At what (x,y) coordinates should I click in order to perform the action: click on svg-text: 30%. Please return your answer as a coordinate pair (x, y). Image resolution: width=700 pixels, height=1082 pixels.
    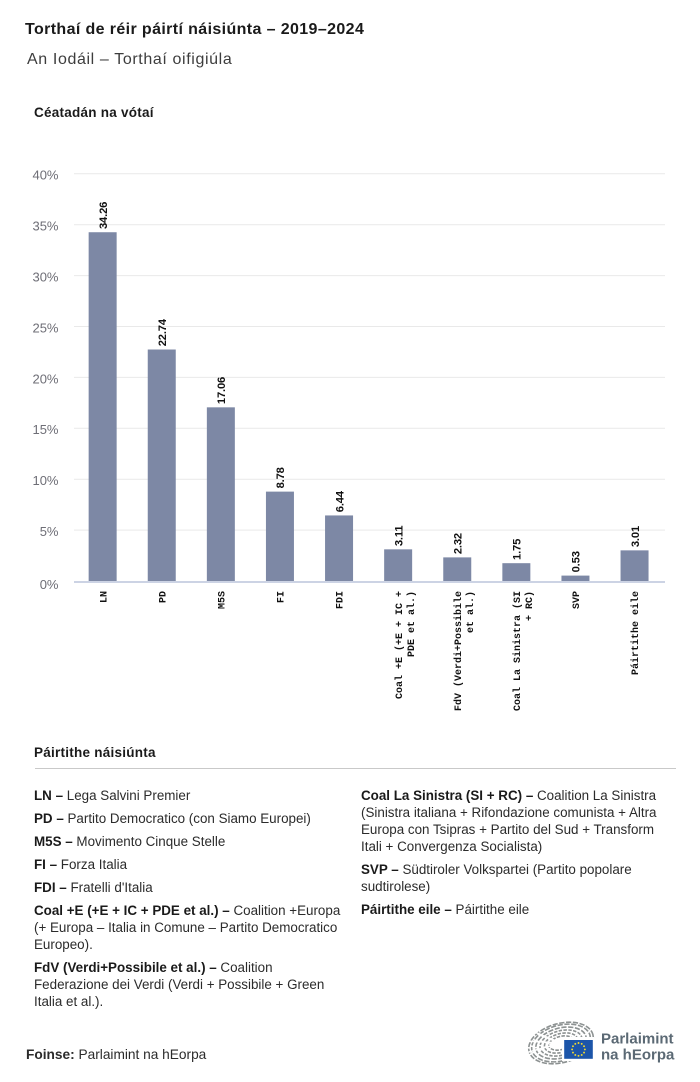
    Looking at the image, I should click on (45, 277).